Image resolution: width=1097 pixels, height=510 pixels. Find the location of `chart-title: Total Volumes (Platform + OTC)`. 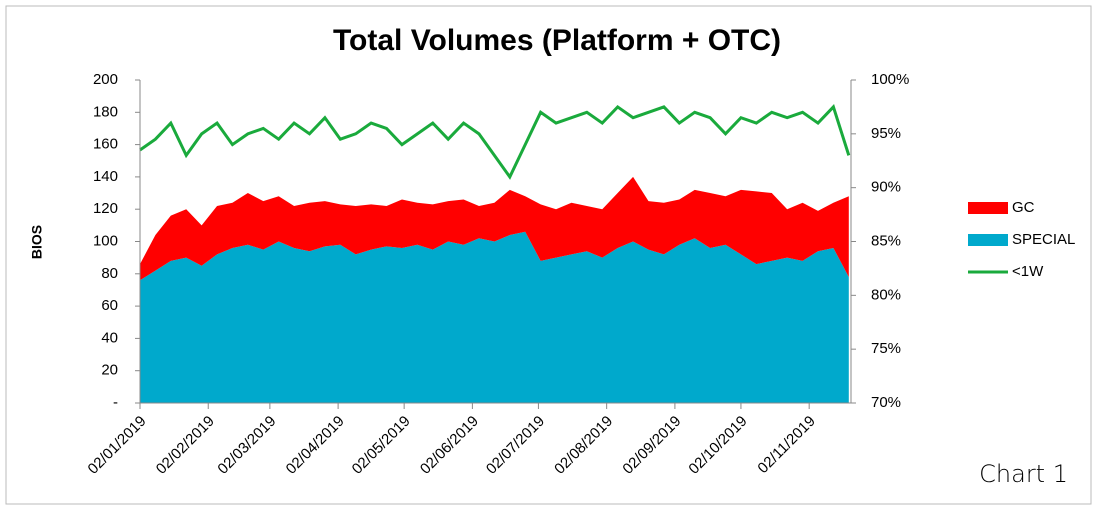

chart-title: Total Volumes (Platform + OTC) is located at coordinates (557, 40).